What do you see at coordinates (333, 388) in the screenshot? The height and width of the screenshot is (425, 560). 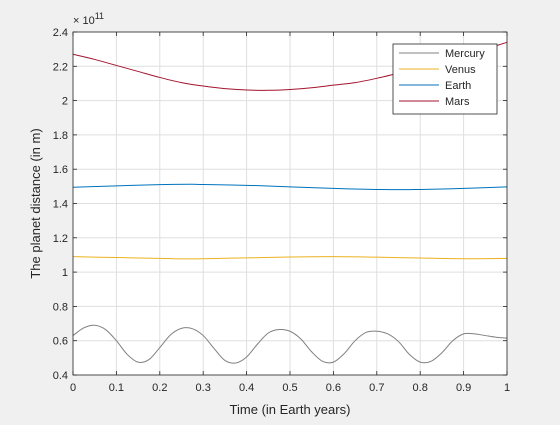 I see `x-tick-label: 0.6` at bounding box center [333, 388].